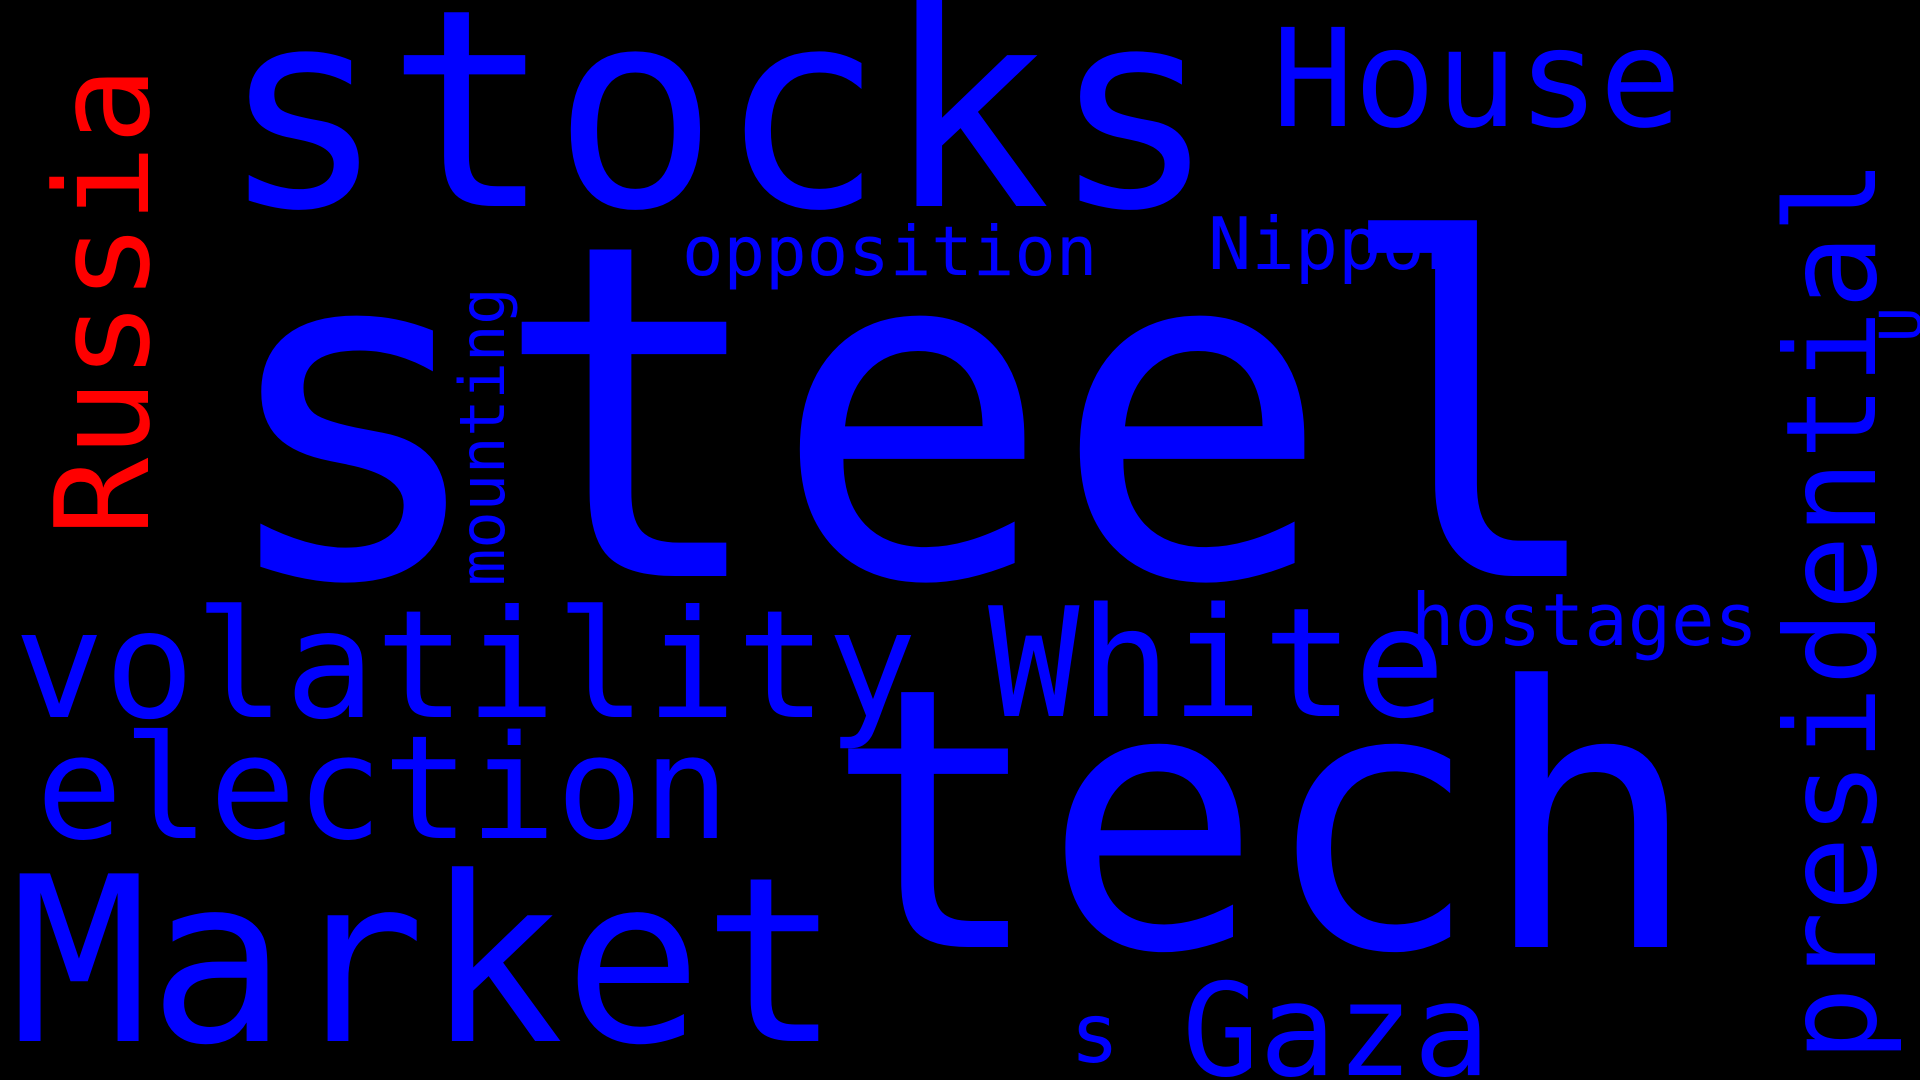 The height and width of the screenshot is (1080, 1920). I want to click on word-market: Market, so click(425, 954).